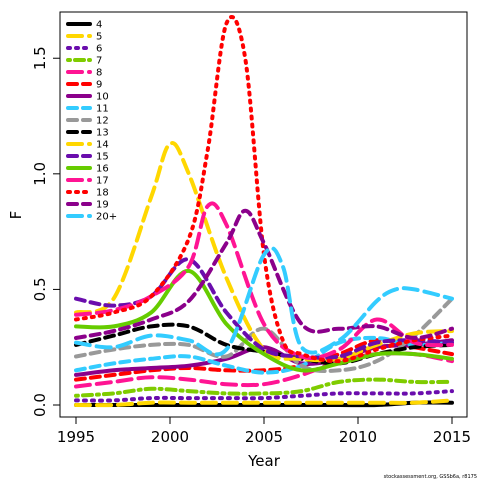  What do you see at coordinates (102, 109) in the screenshot?
I see `legend-label: 11` at bounding box center [102, 109].